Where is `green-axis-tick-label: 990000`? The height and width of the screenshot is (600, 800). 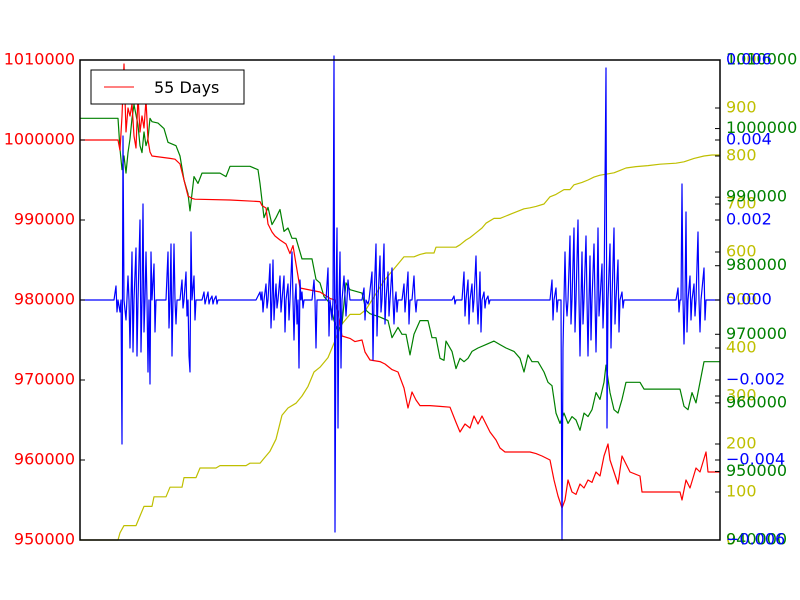 green-axis-tick-label: 990000 is located at coordinates (756, 196).